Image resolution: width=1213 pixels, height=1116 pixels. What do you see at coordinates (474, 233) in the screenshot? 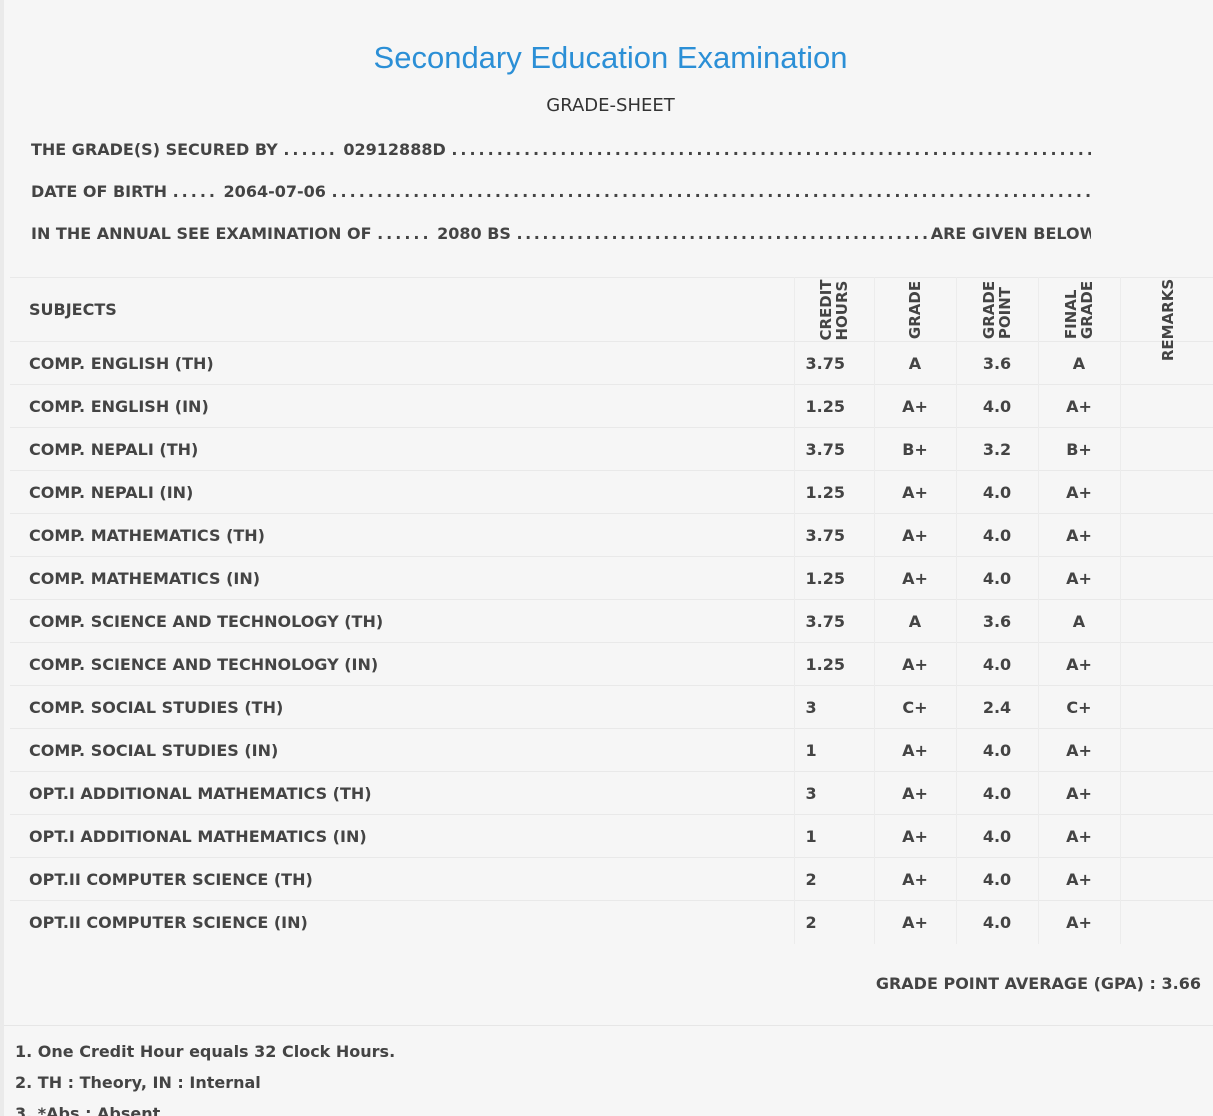
I see `exam-year: 2080 BS` at bounding box center [474, 233].